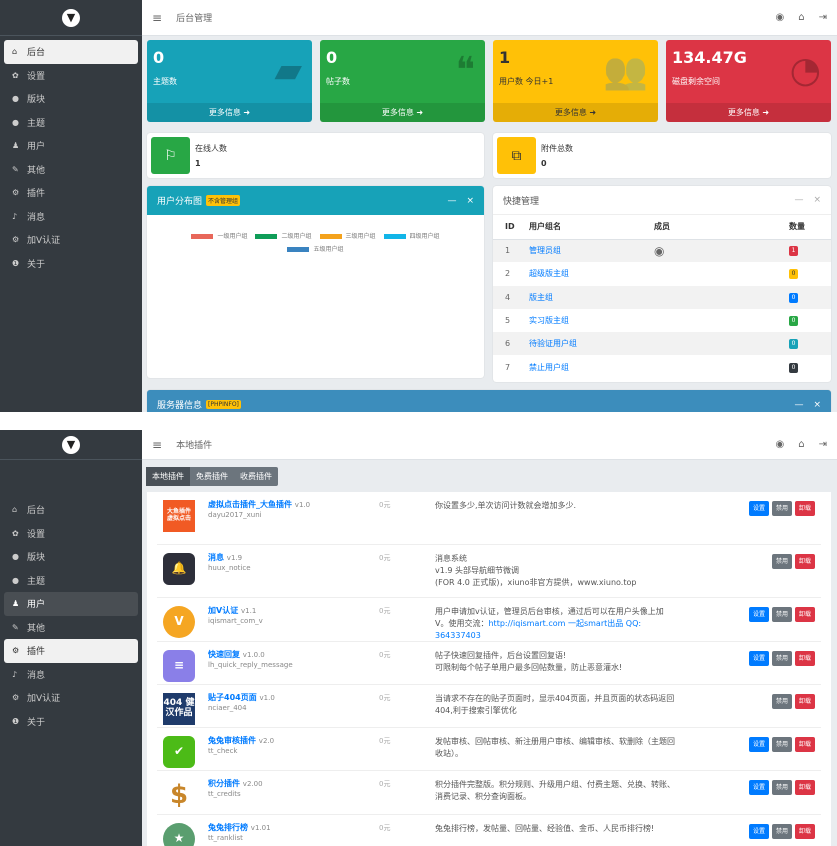  I want to click on plugin-name: 兔兔审核插件 v2.0, so click(241, 740).